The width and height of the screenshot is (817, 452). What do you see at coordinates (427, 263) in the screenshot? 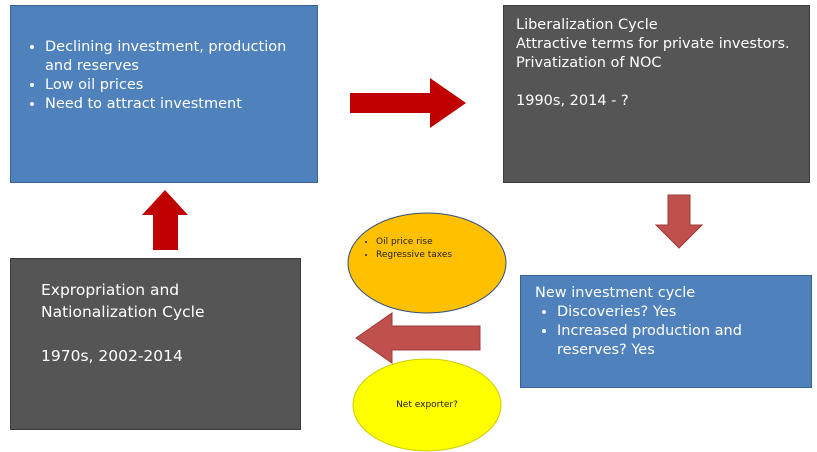
I see `note-ellipse-orange` at bounding box center [427, 263].